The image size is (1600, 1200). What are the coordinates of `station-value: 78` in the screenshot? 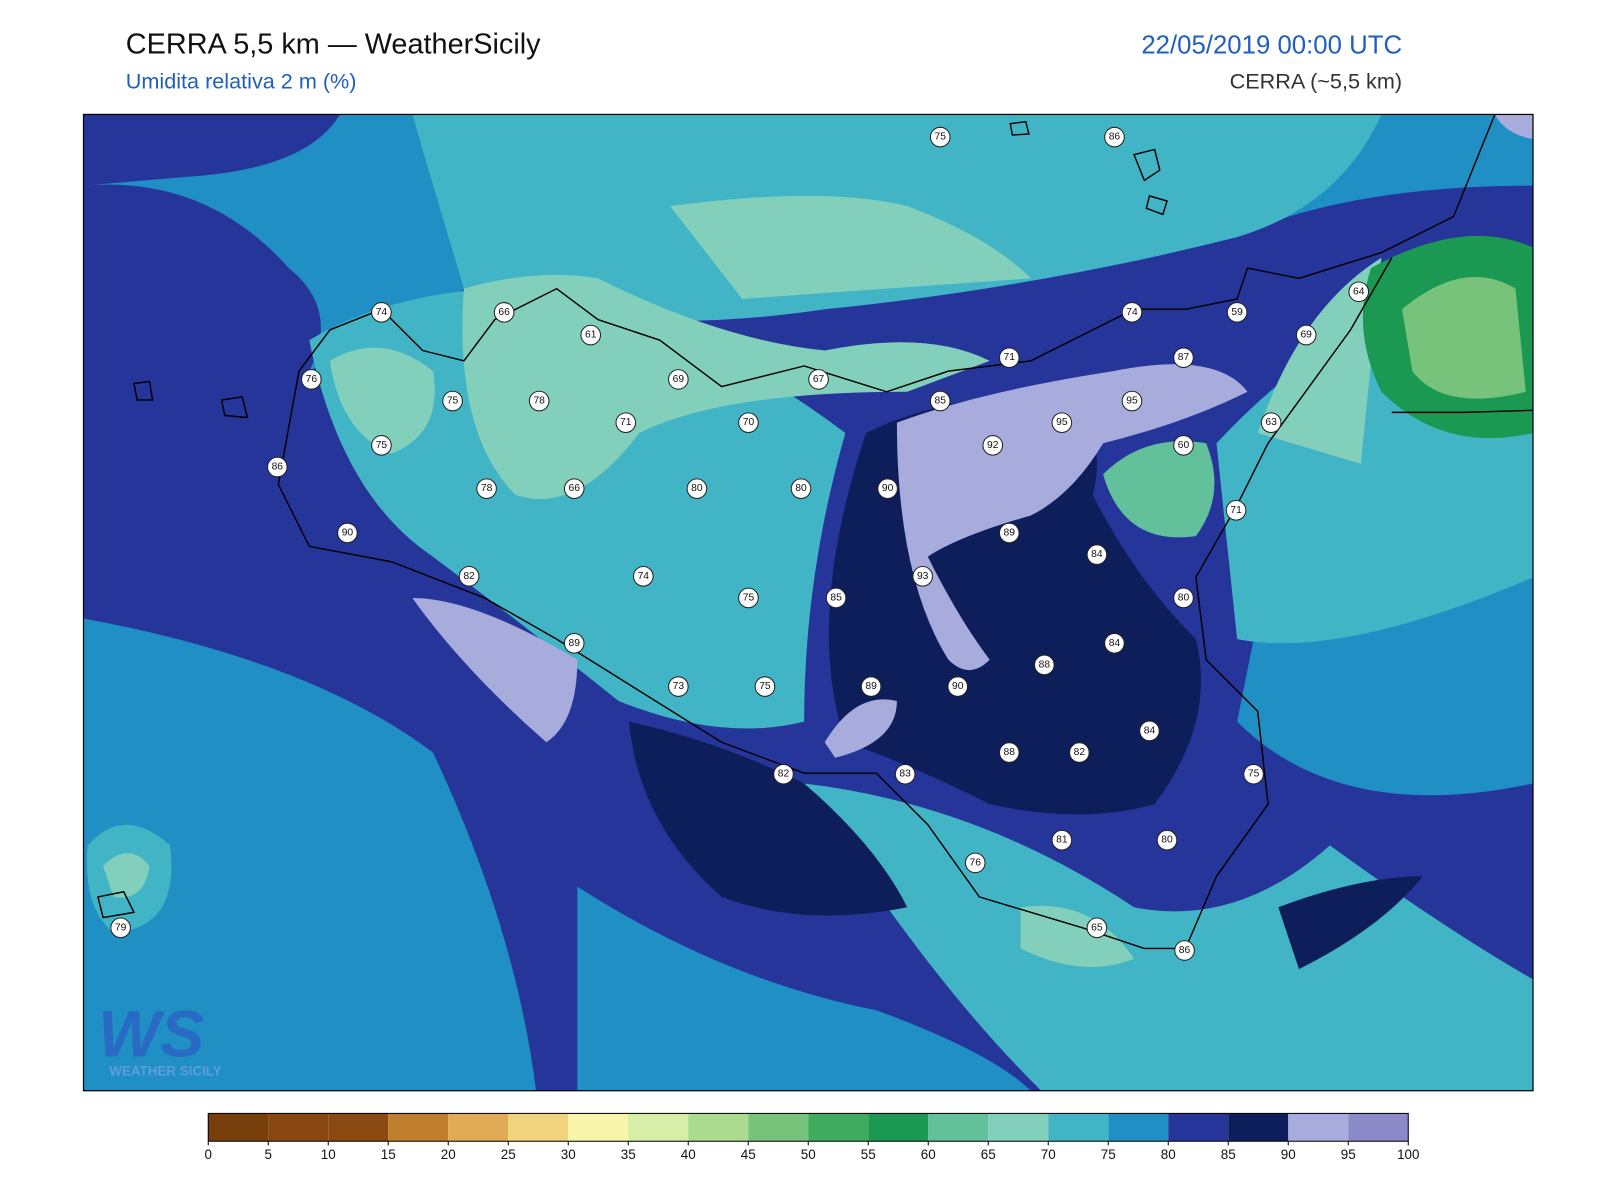 It's located at (539, 401).